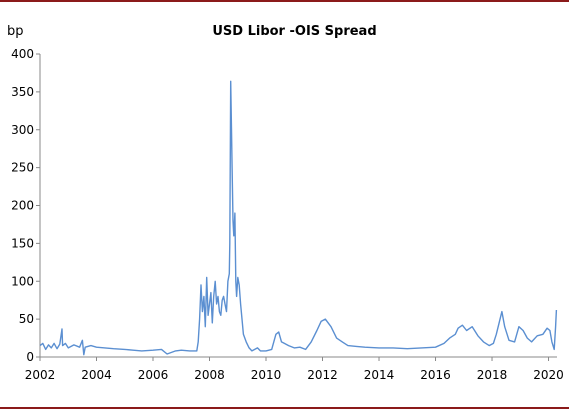  I want to click on y-tick-label: 150, so click(22, 243).